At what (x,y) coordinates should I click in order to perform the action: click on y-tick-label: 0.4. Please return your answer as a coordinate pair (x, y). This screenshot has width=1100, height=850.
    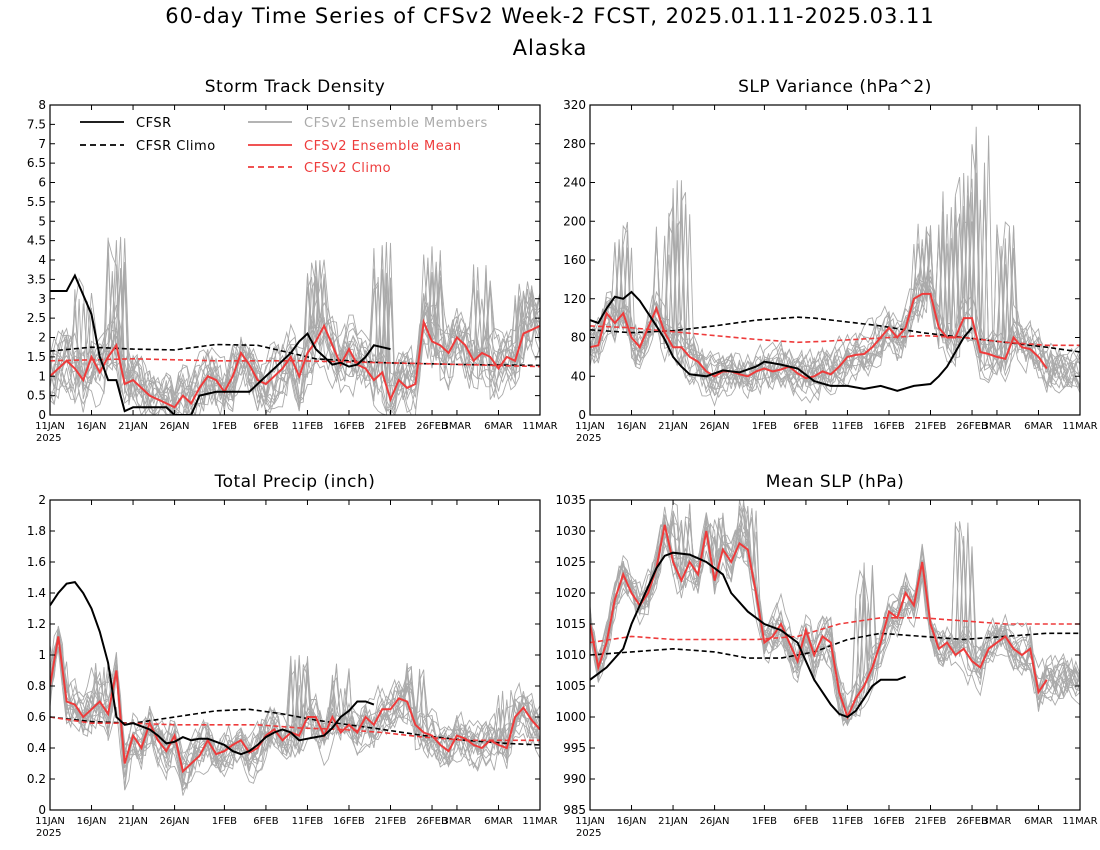
    Looking at the image, I should click on (36, 748).